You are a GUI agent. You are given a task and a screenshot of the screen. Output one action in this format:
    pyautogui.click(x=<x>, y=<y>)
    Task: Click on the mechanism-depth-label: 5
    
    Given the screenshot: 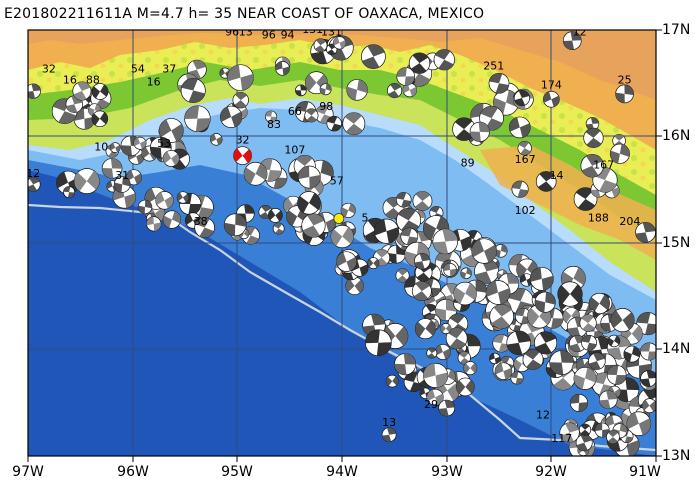 What is the action you would take?
    pyautogui.click(x=365, y=218)
    